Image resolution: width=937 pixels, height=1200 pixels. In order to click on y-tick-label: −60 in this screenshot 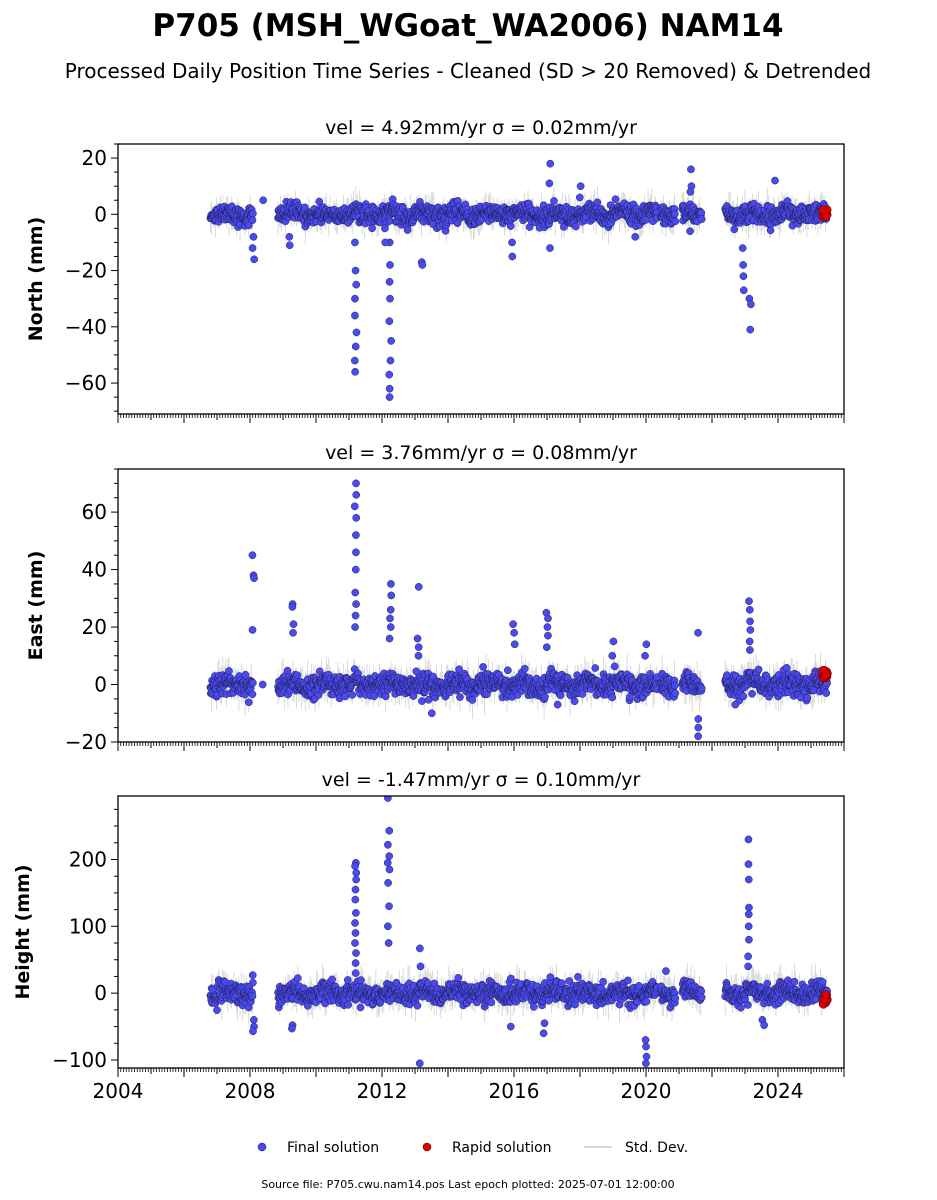, I will do `click(86, 383)`.